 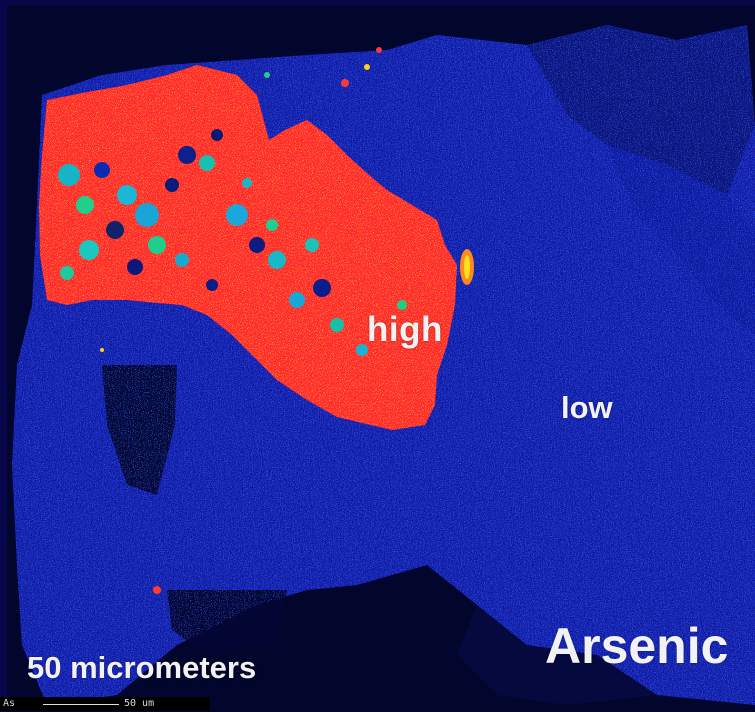 I want to click on element-name-label: Arsenic, so click(x=637, y=646).